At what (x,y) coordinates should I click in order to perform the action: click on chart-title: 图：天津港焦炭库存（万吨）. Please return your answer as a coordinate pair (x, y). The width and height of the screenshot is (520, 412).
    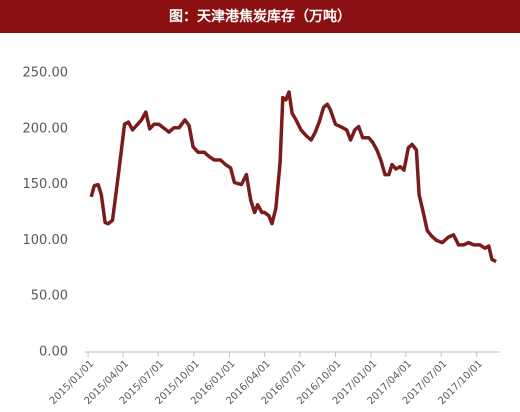
    Looking at the image, I should click on (260, 16).